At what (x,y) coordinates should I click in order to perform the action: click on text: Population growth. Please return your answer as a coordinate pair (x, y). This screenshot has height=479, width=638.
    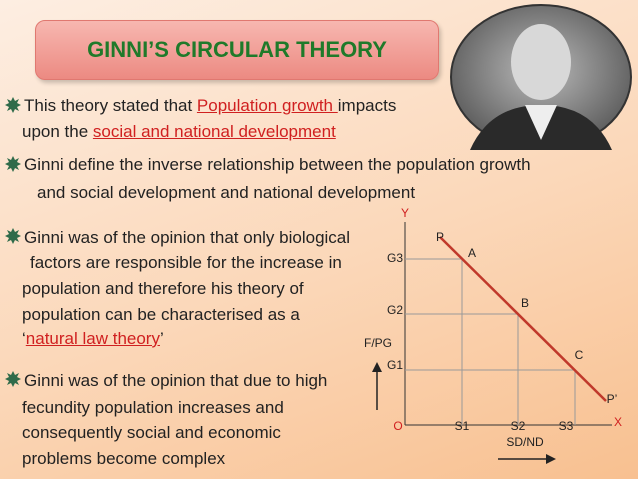
    Looking at the image, I should click on (267, 105).